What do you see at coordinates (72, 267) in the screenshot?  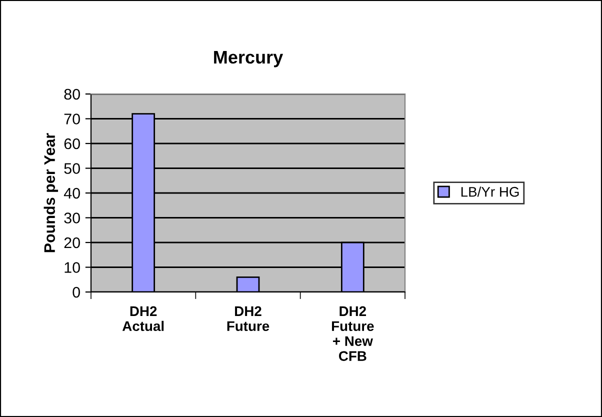 I see `y-tick-label: 10` at bounding box center [72, 267].